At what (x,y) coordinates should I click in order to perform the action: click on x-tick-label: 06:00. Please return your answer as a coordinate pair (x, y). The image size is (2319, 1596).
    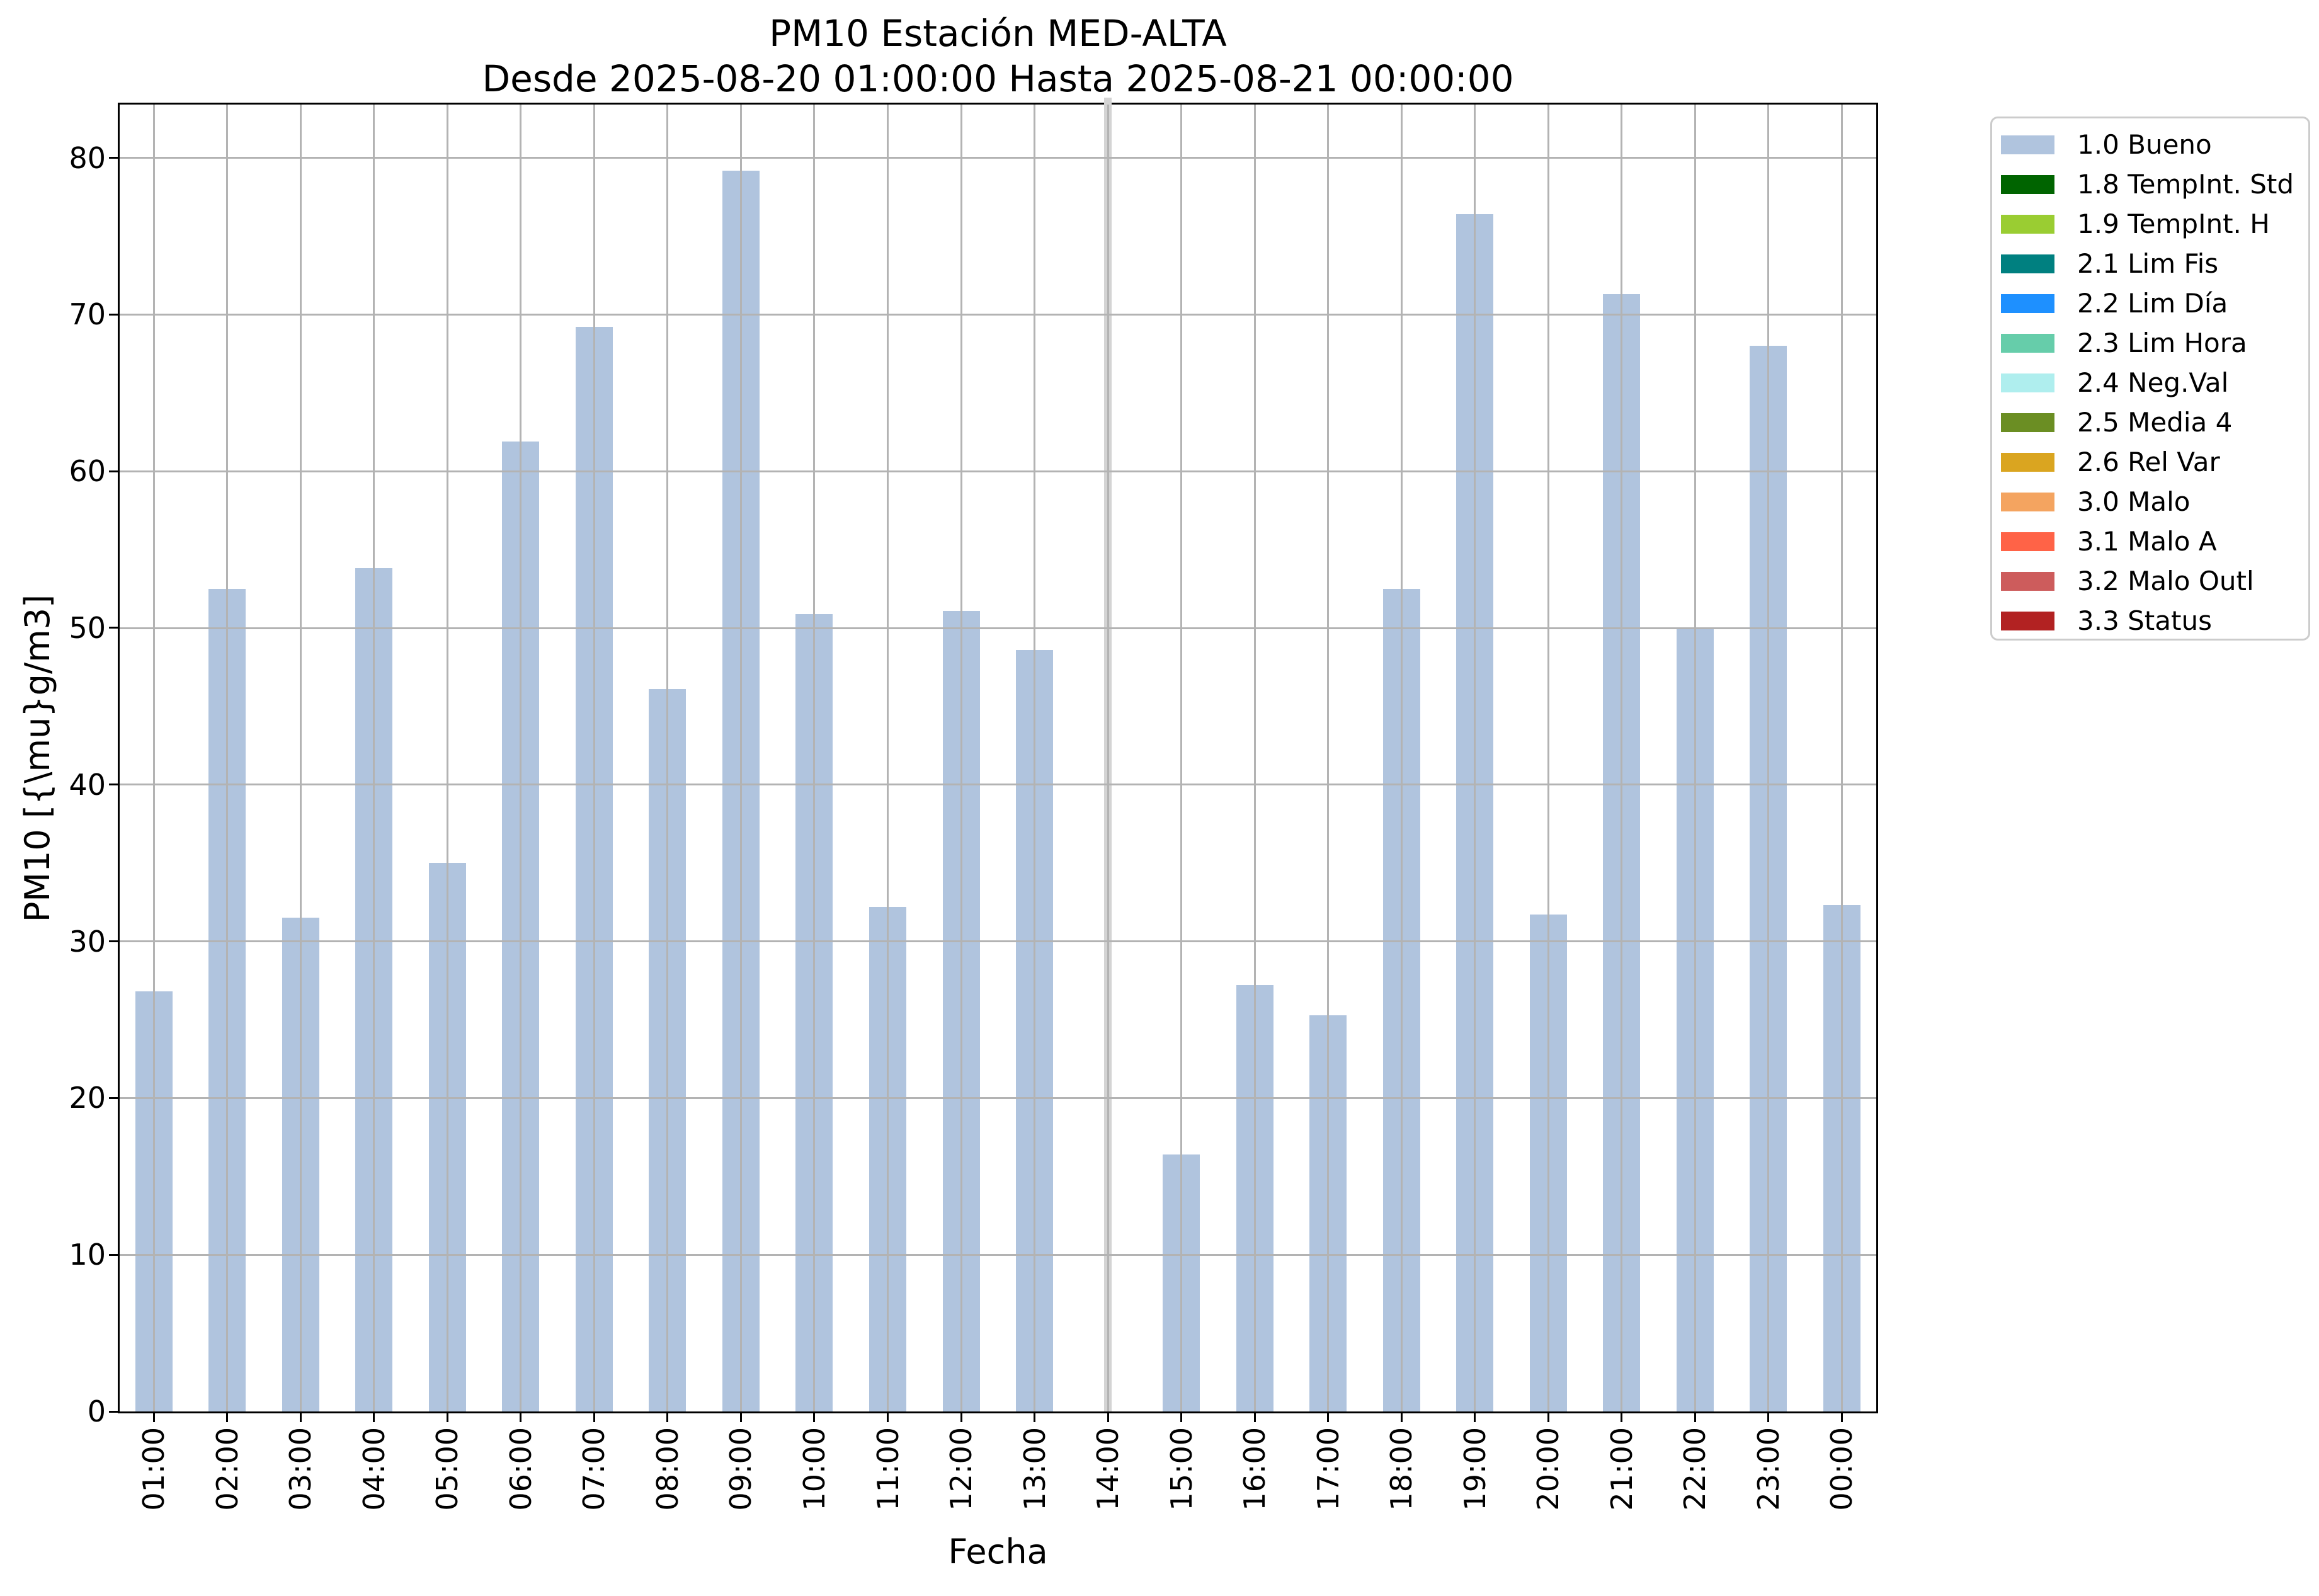
    Looking at the image, I should click on (520, 1469).